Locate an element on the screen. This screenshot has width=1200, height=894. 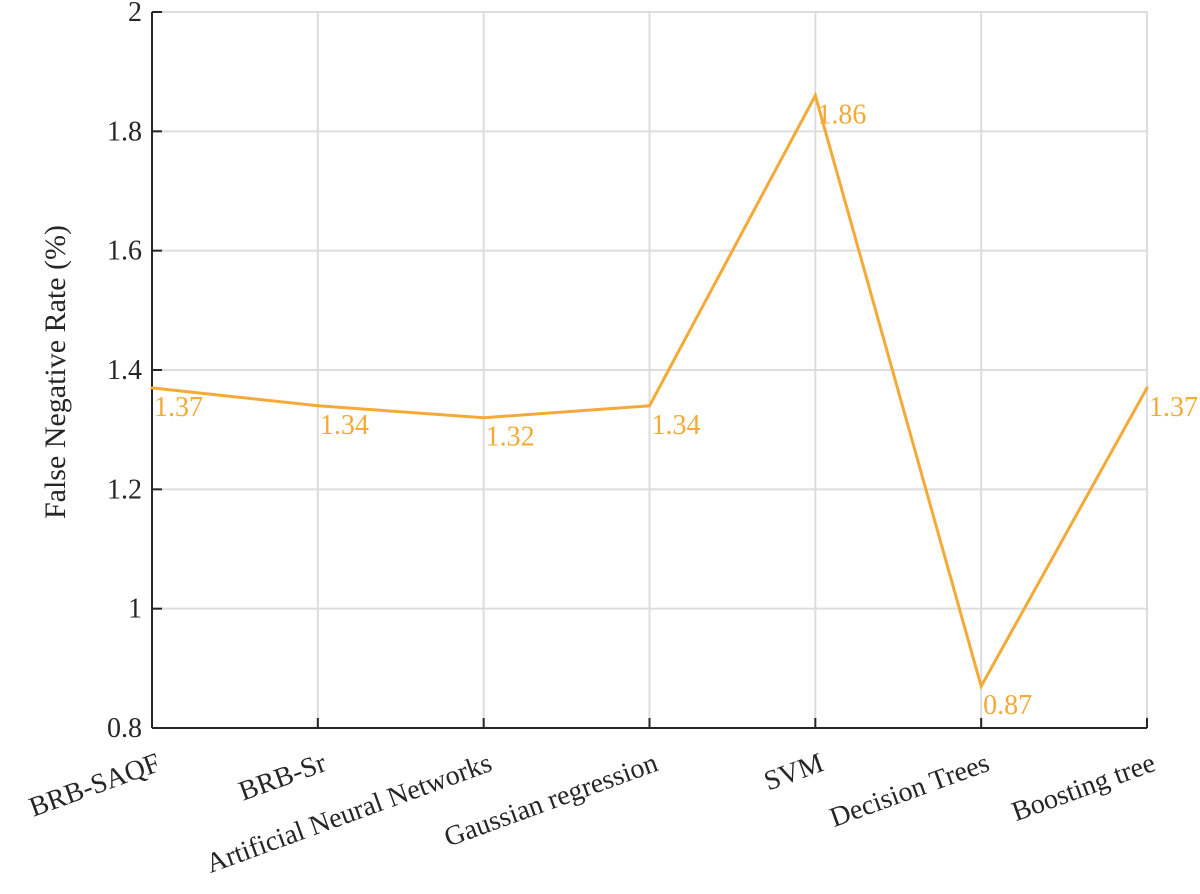
y-tick-label: 2 is located at coordinates (135, 14).